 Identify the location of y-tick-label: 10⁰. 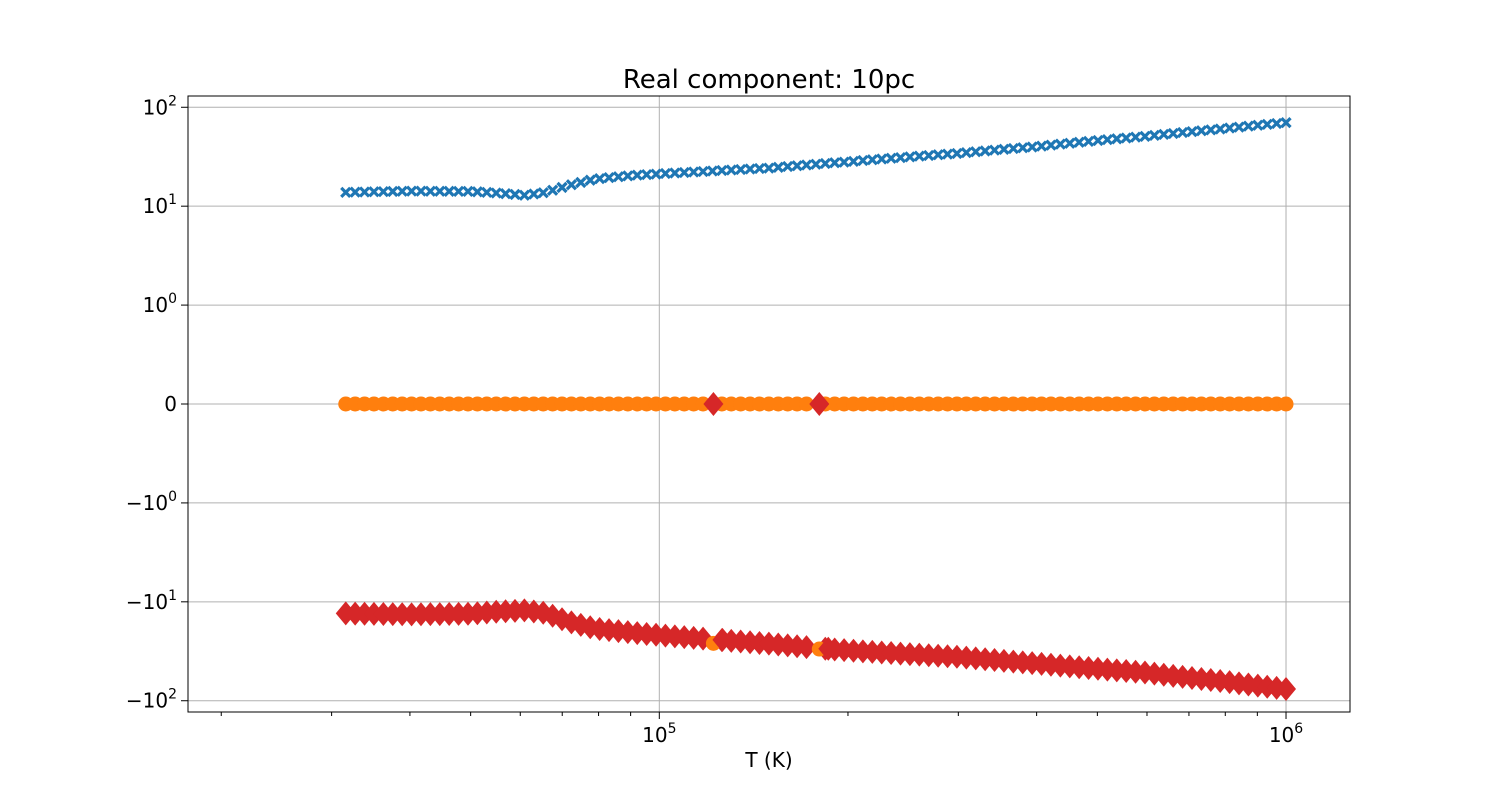
(160, 304).